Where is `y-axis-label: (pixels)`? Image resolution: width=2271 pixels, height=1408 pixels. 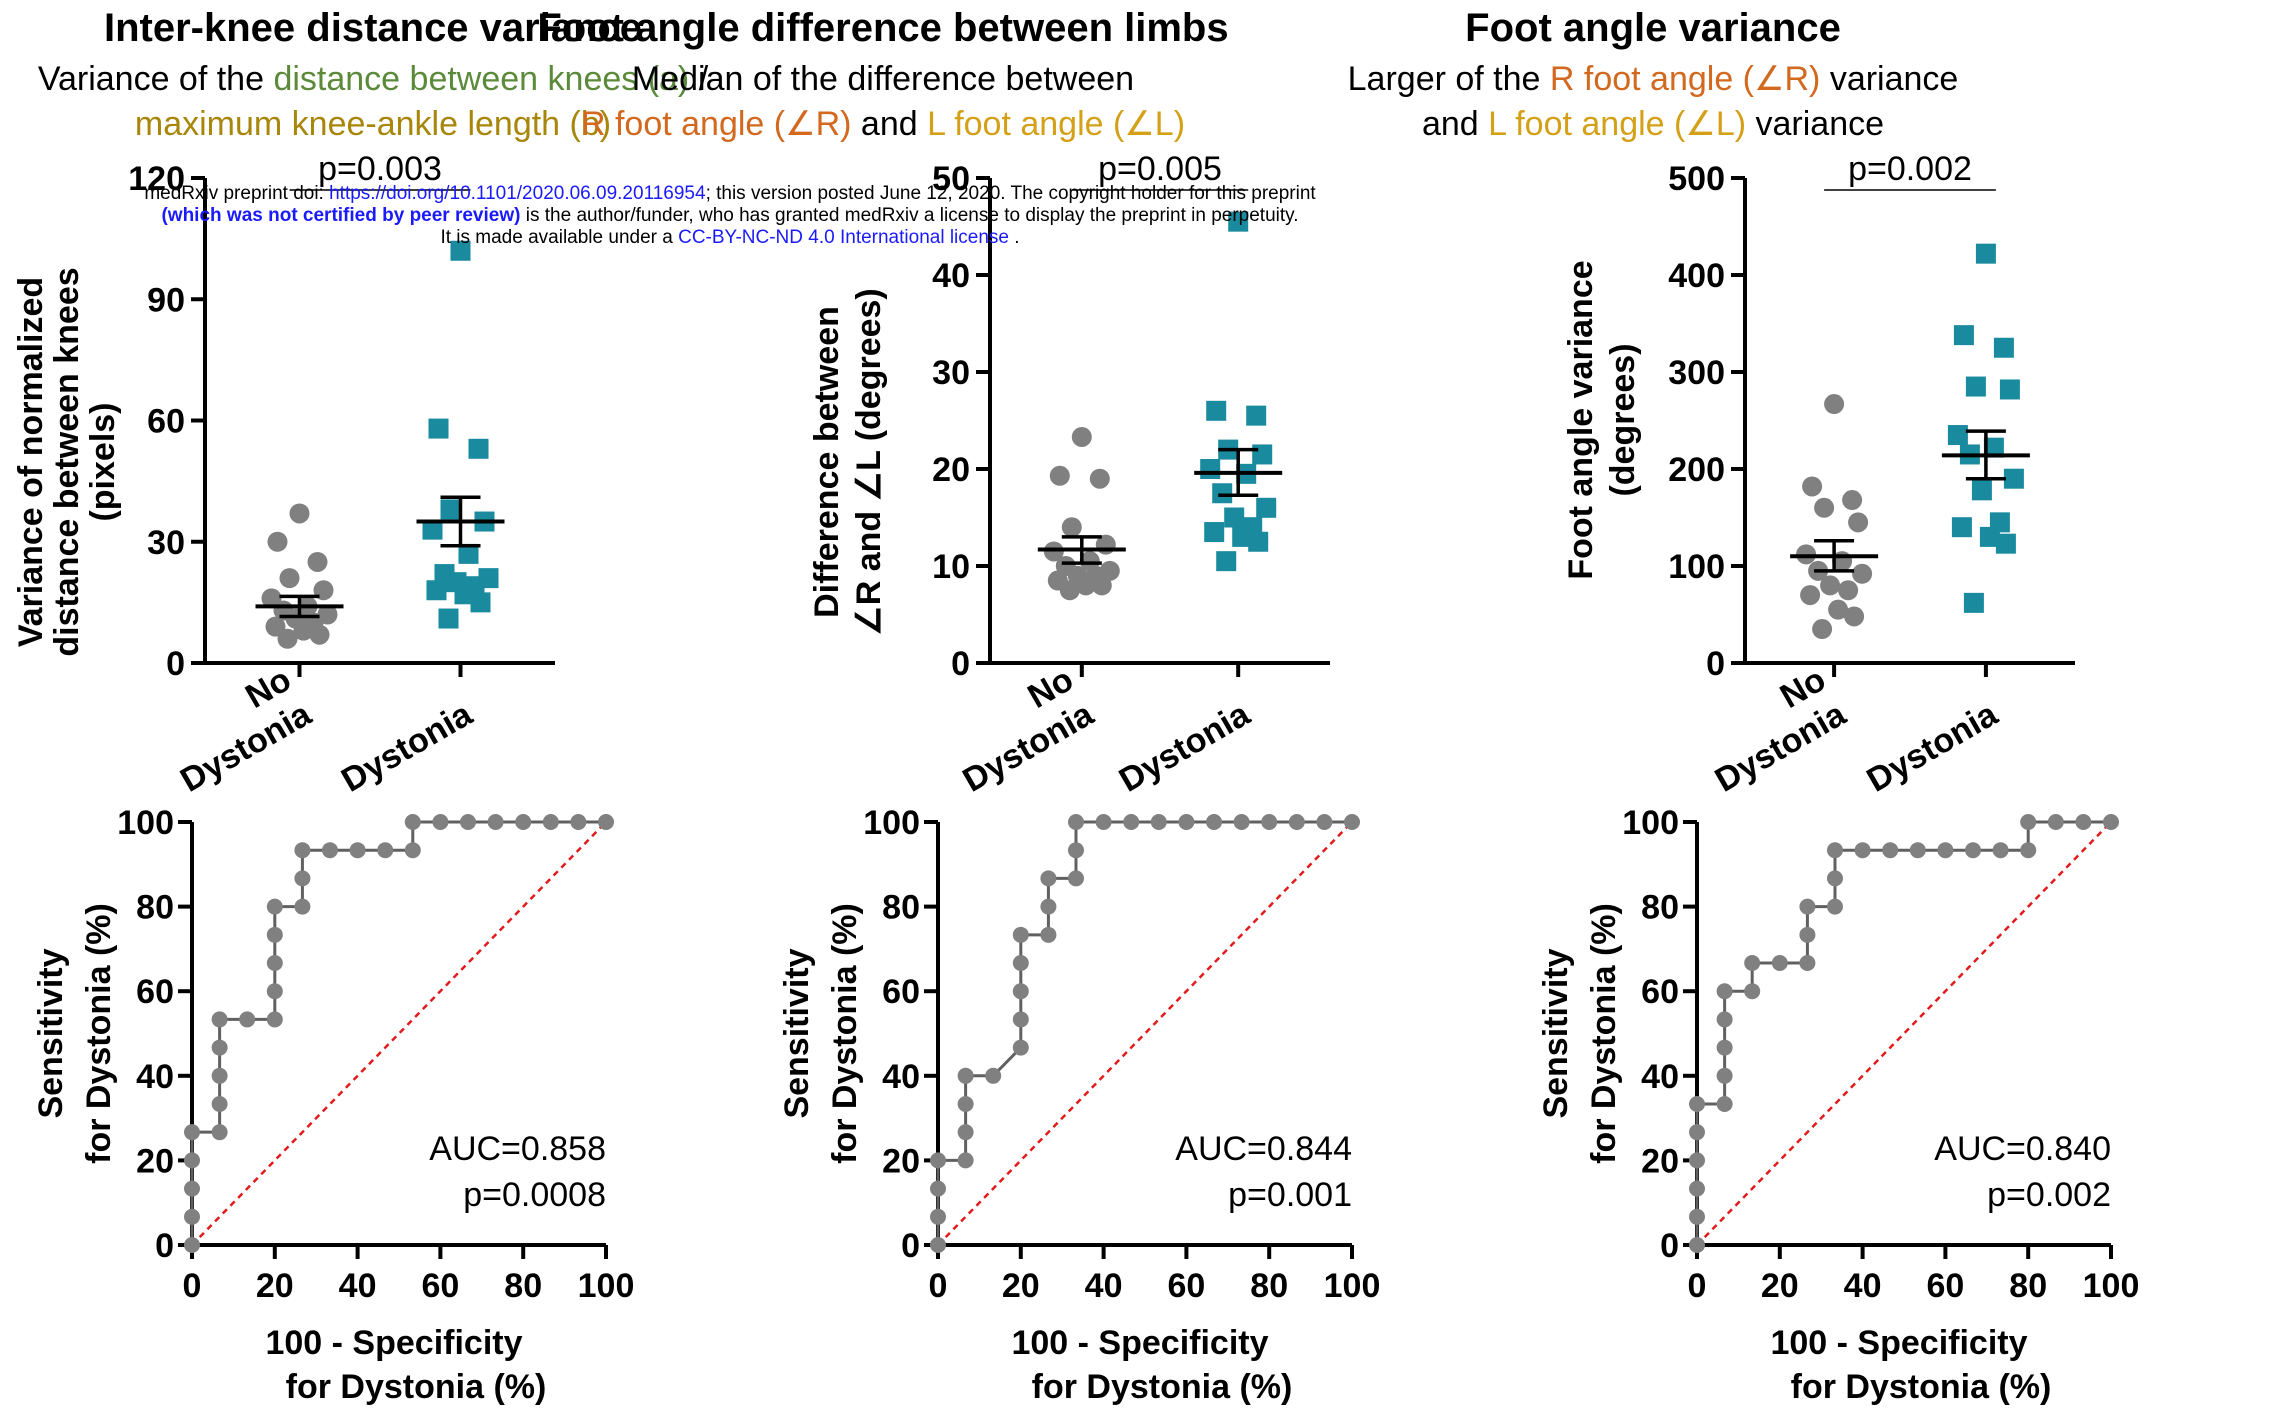
y-axis-label: (pixels) is located at coordinates (103, 461).